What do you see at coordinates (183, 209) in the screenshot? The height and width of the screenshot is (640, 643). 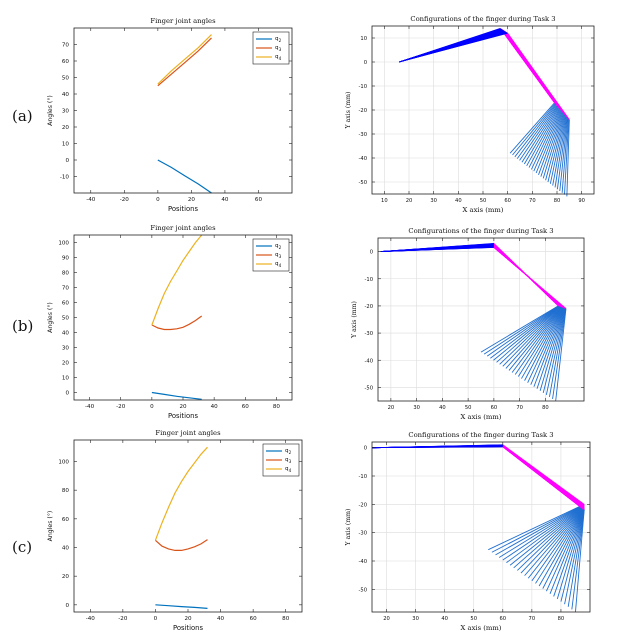 I see `x-axis-label: Positions` at bounding box center [183, 209].